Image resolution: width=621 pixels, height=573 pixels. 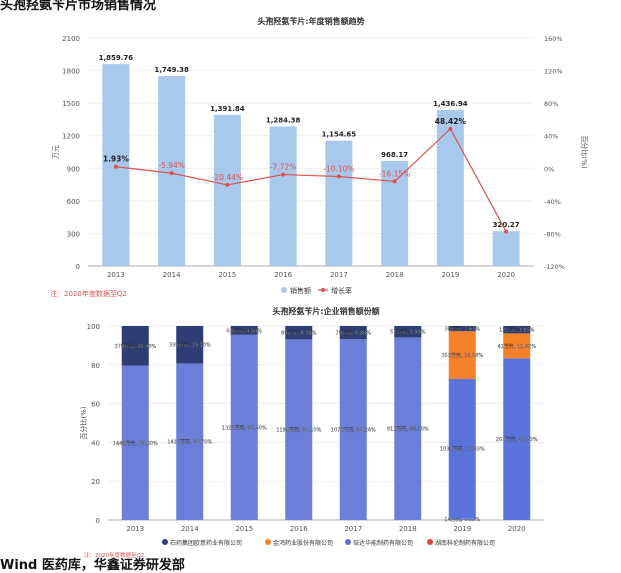 I want to click on segment-label: 911万元, 94.10%, so click(x=408, y=430).